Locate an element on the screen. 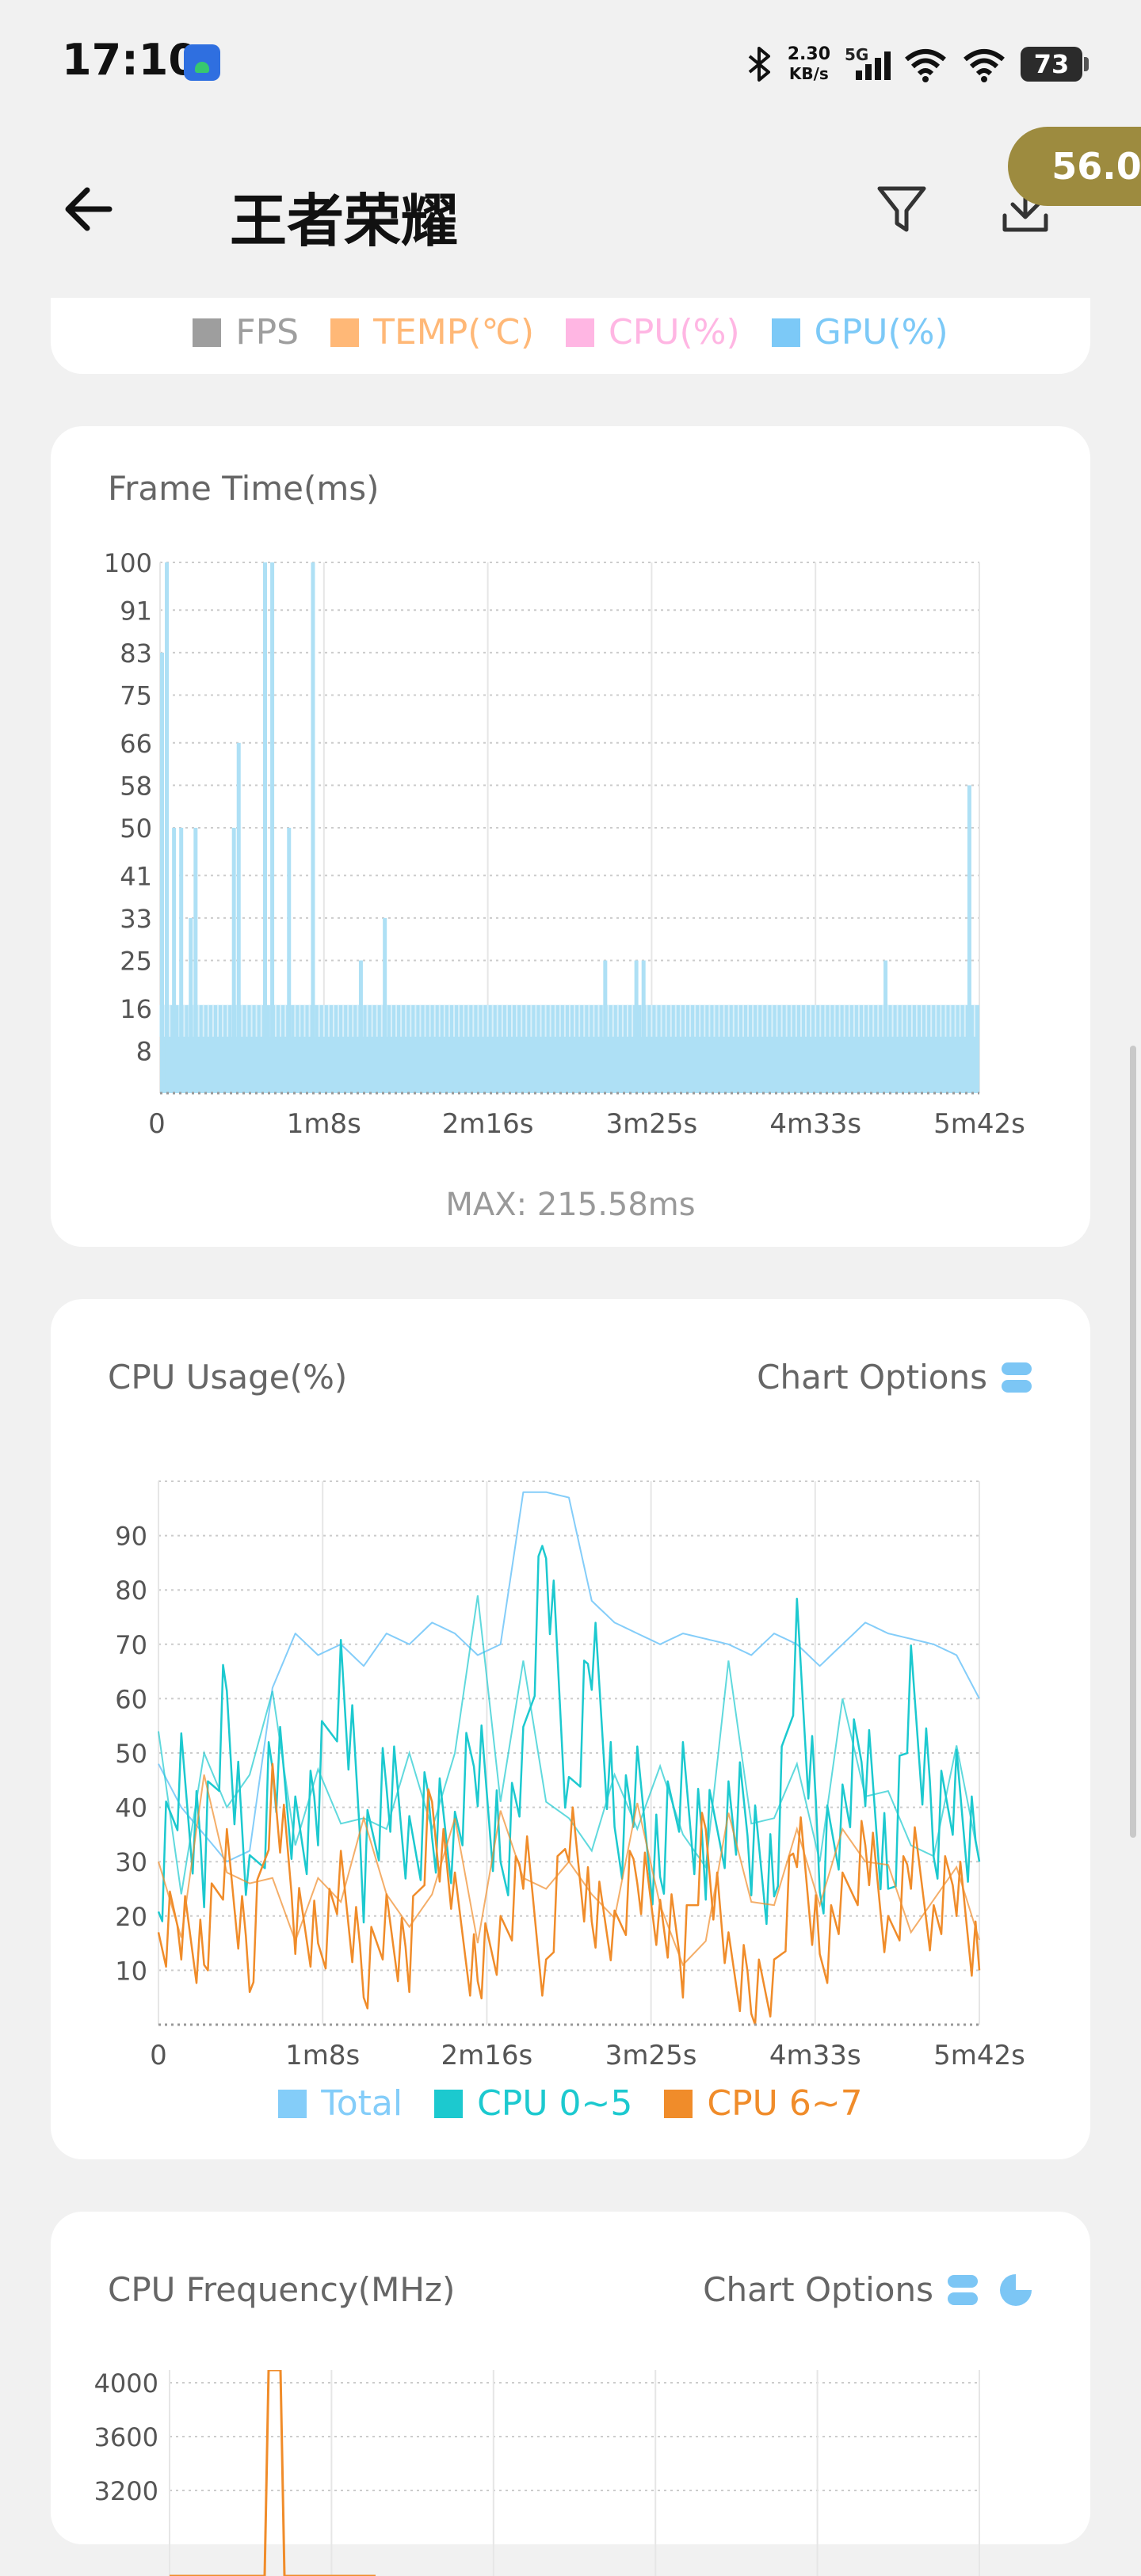 The width and height of the screenshot is (1141, 2576). cpu-frequency-chart-options: Chart Options is located at coordinates (868, 2289).